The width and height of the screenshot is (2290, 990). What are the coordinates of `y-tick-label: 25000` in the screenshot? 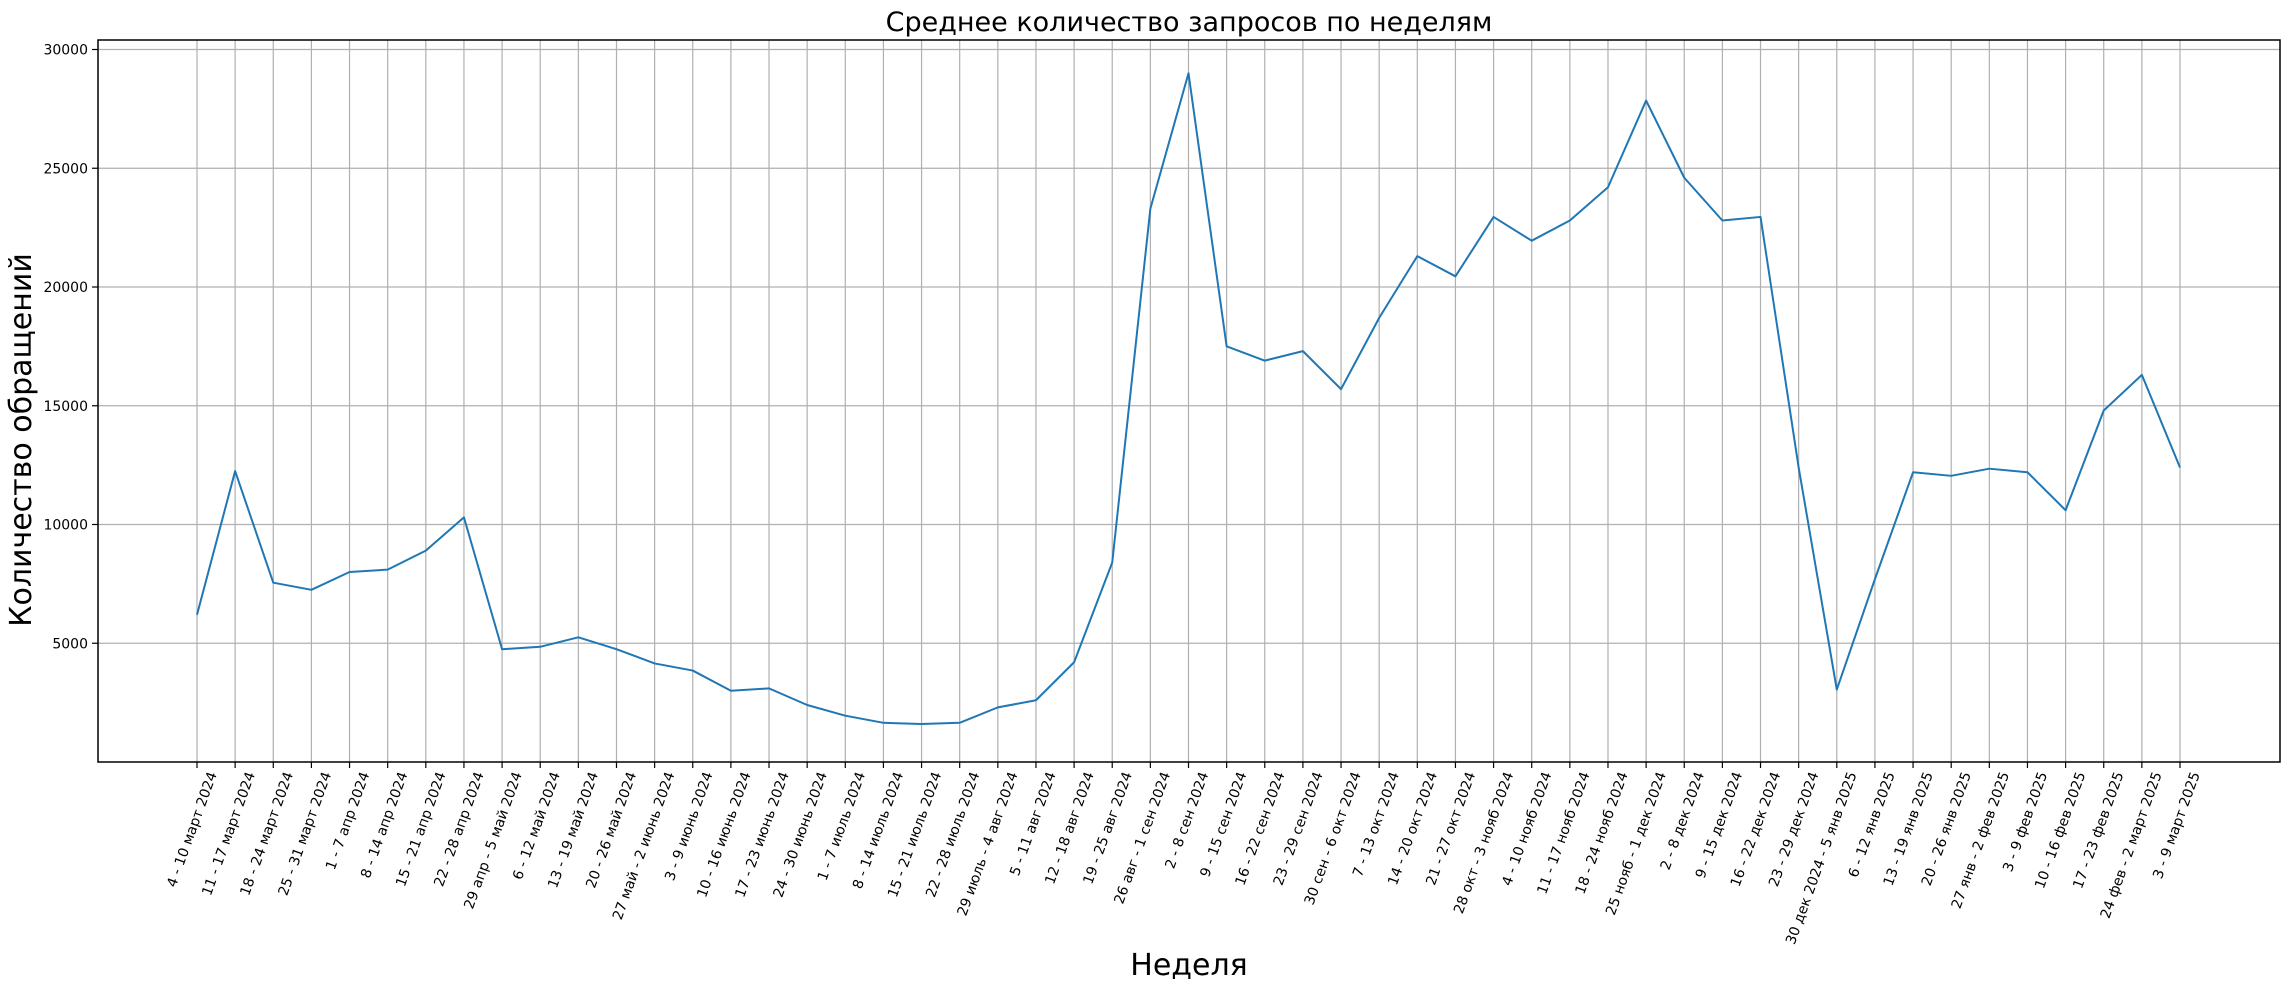 It's located at (65, 169).